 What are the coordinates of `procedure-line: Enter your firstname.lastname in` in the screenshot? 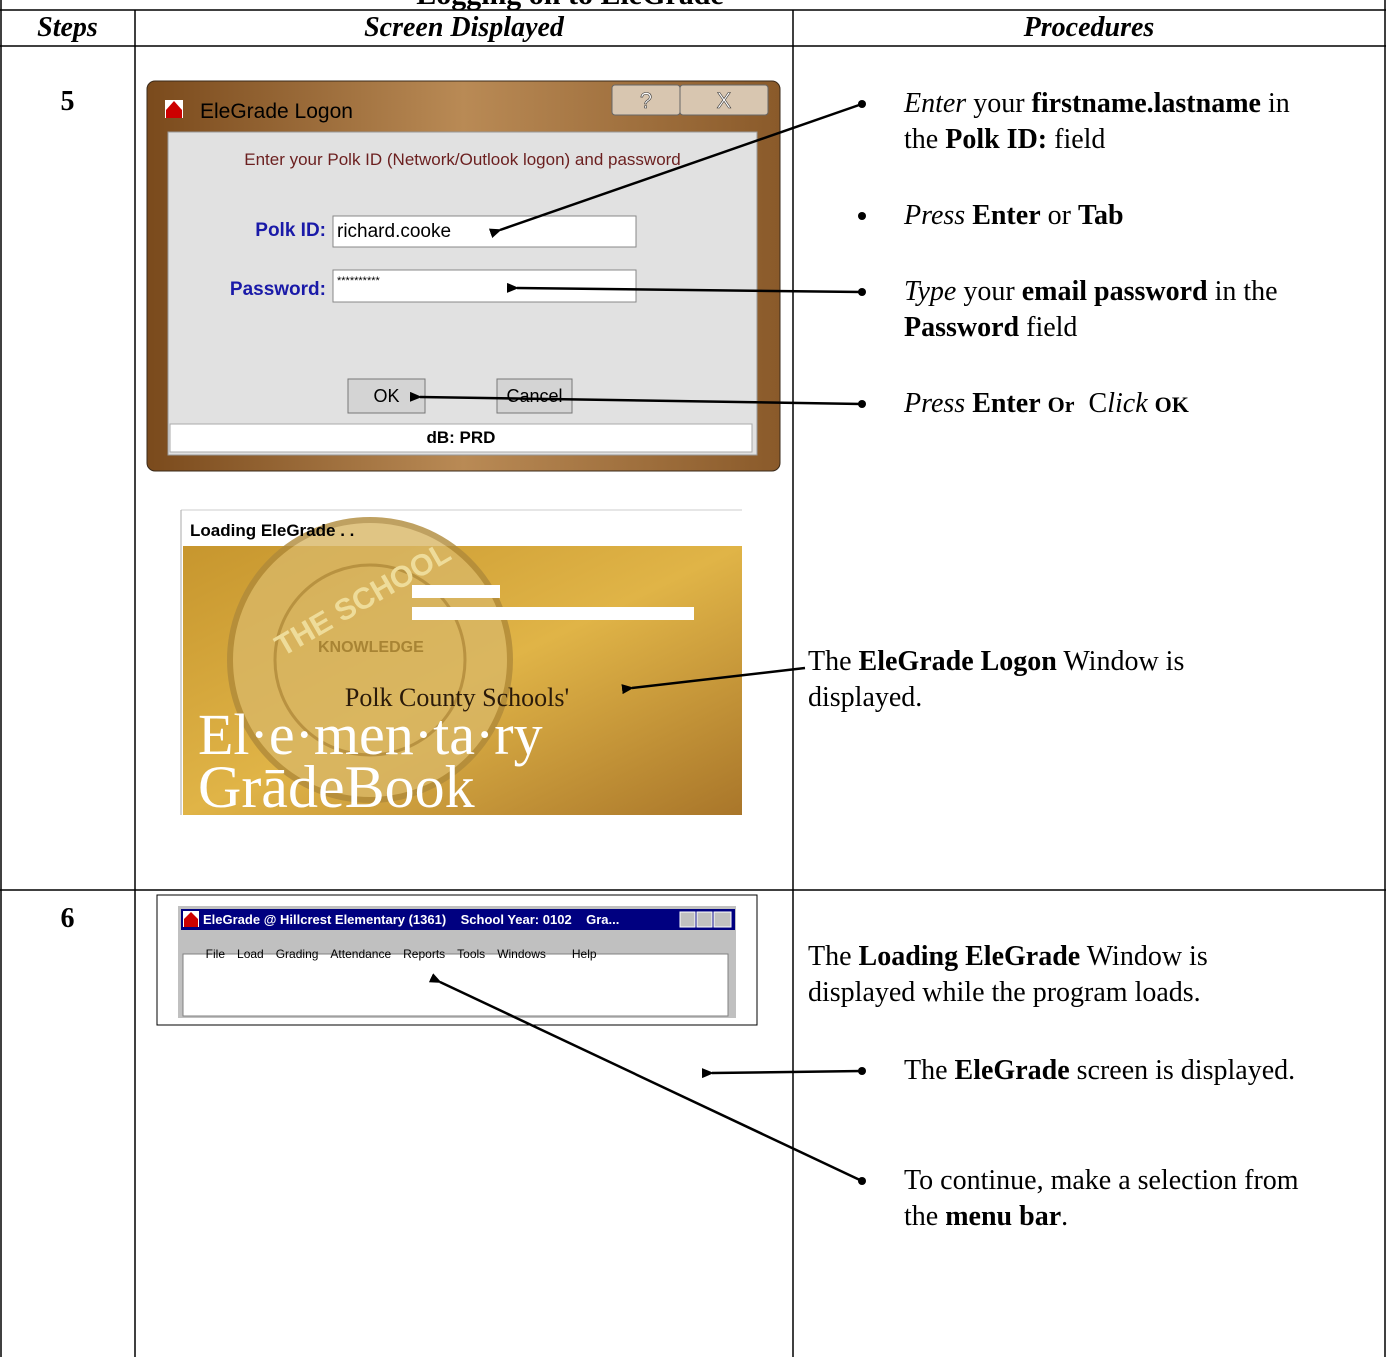 It's located at (1097, 104).